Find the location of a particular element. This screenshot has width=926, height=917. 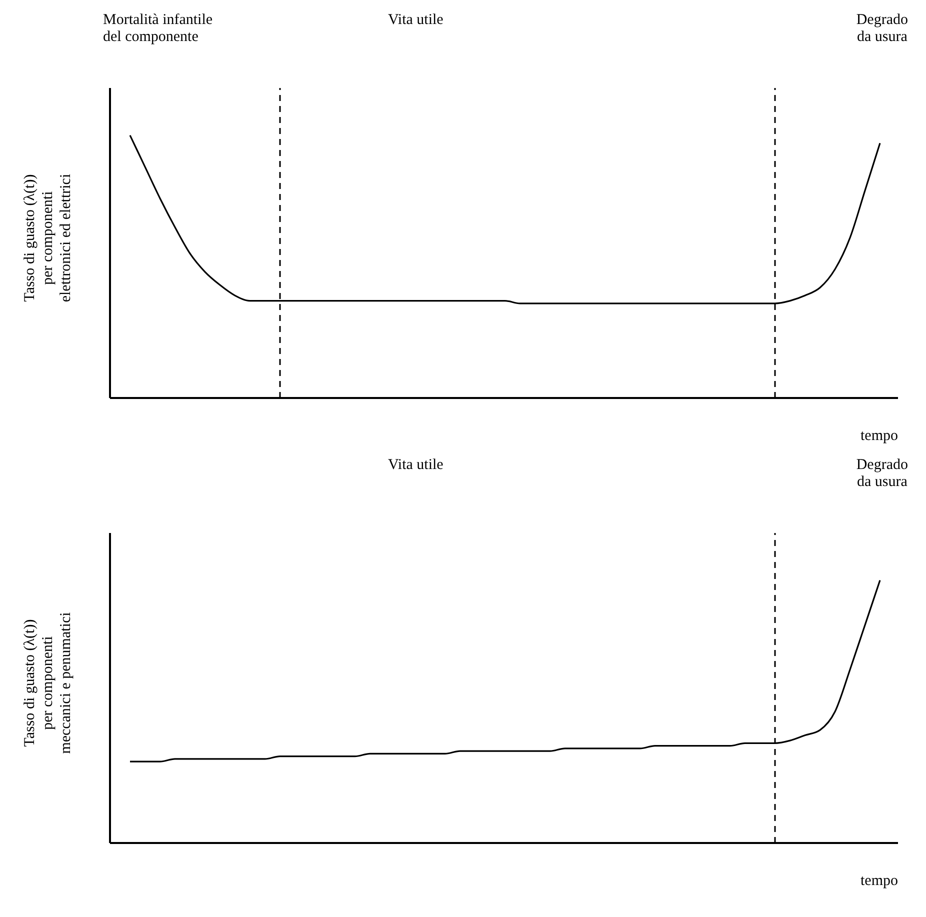

text: Mortalità infantile del componente is located at coordinates (158, 29).